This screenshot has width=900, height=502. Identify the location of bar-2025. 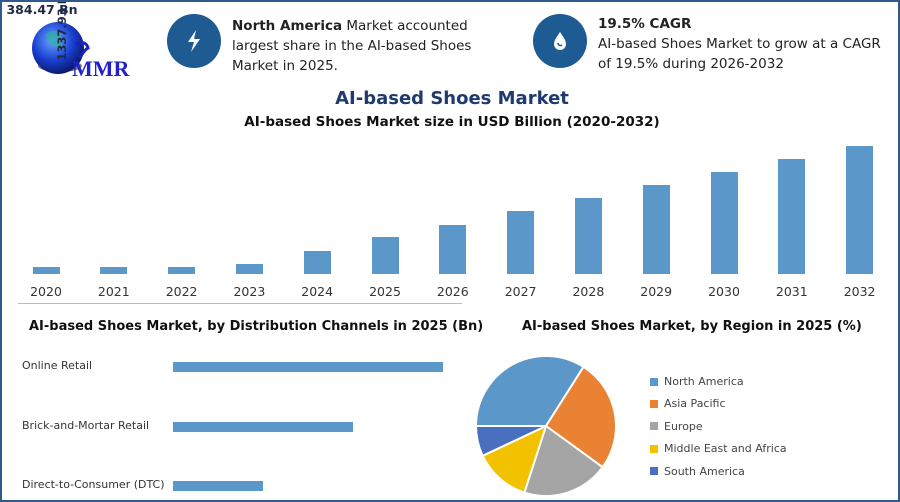
(385, 255).